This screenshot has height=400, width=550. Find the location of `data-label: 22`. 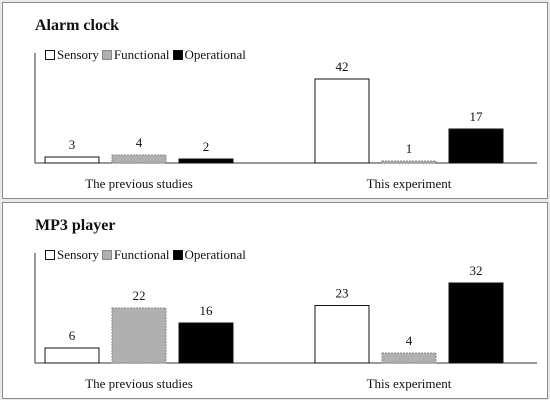

data-label: 22 is located at coordinates (139, 295).